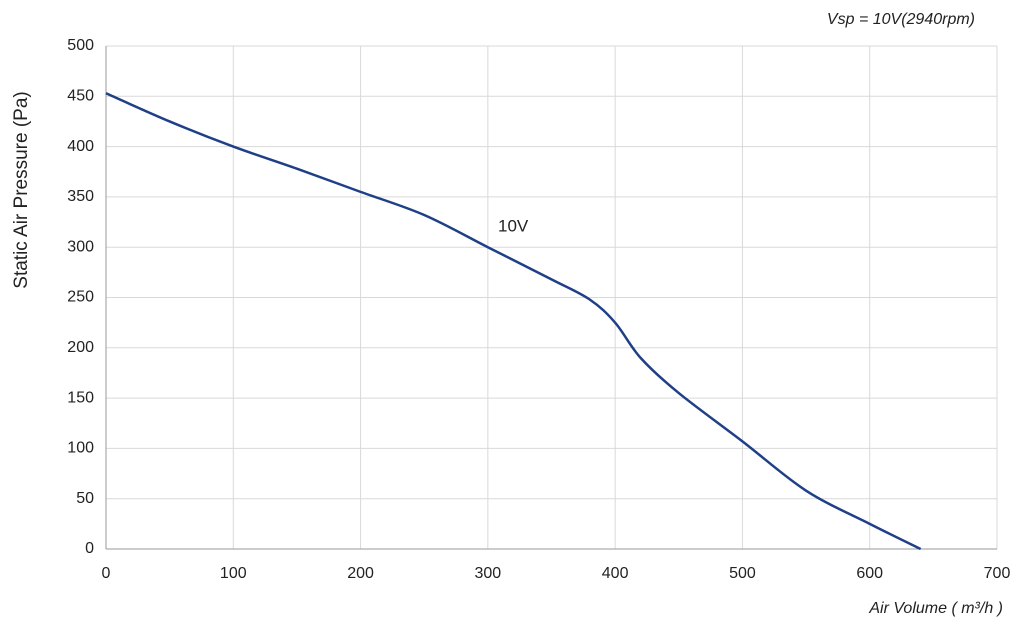 The height and width of the screenshot is (629, 1024). What do you see at coordinates (901, 19) in the screenshot?
I see `chart-subtitle: Vsp = 10V(2940rpm)` at bounding box center [901, 19].